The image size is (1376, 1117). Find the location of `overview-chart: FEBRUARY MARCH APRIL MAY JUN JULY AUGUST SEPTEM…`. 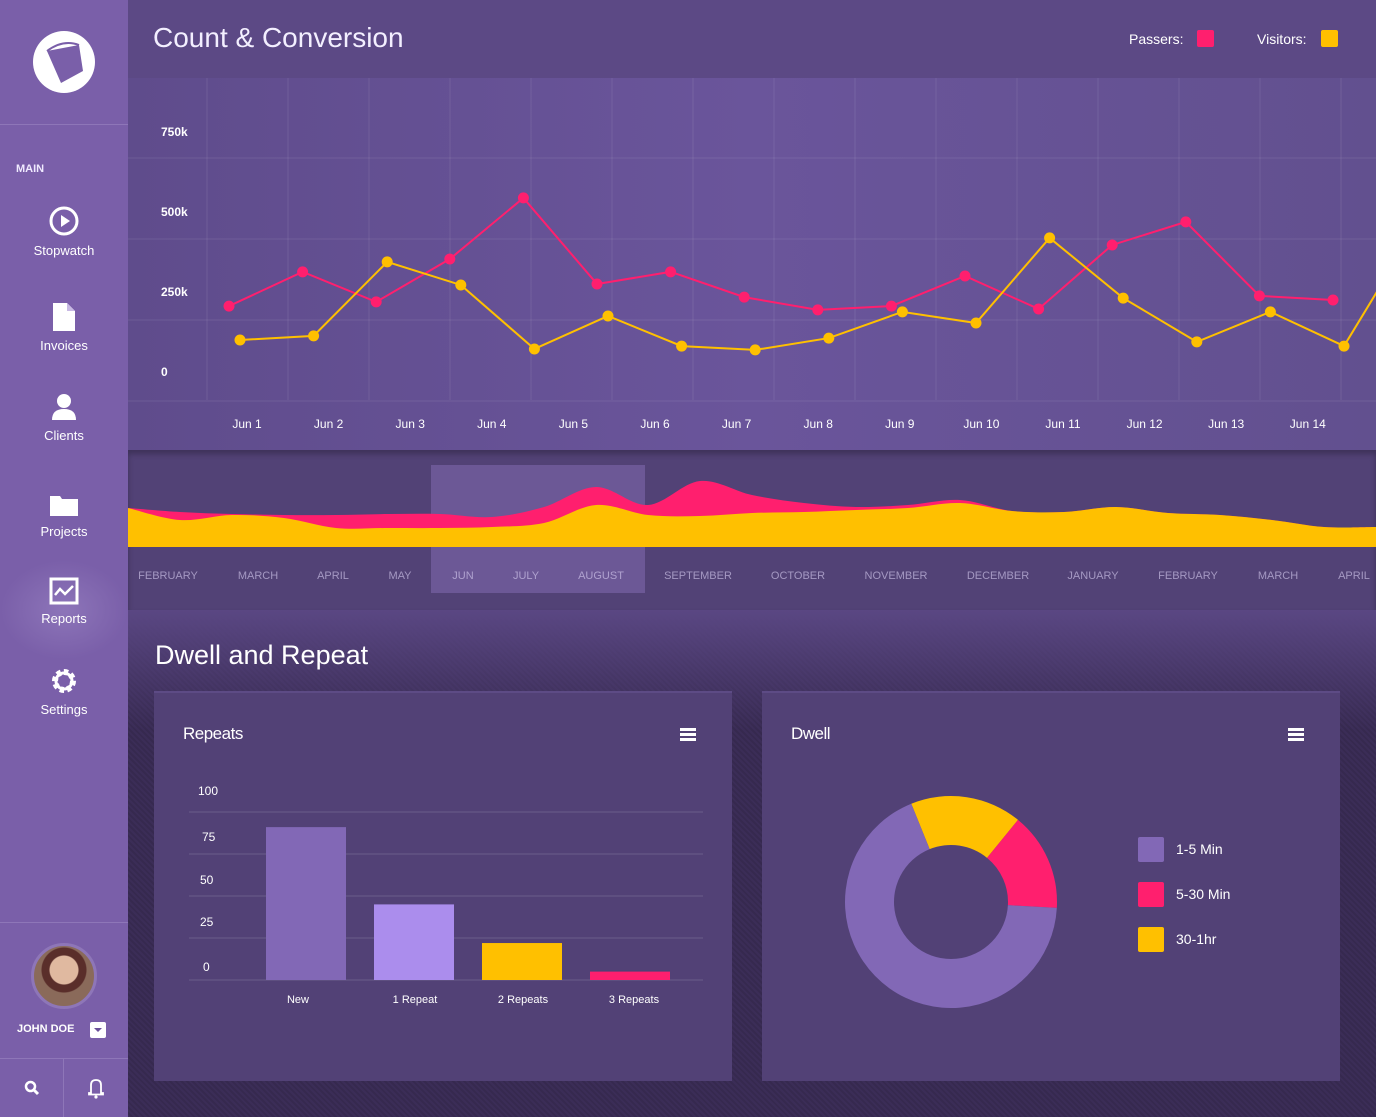

overview-chart: FEBRUARY MARCH APRIL MAY JUN JULY AUGUST SEPTEM… is located at coordinates (752, 530).